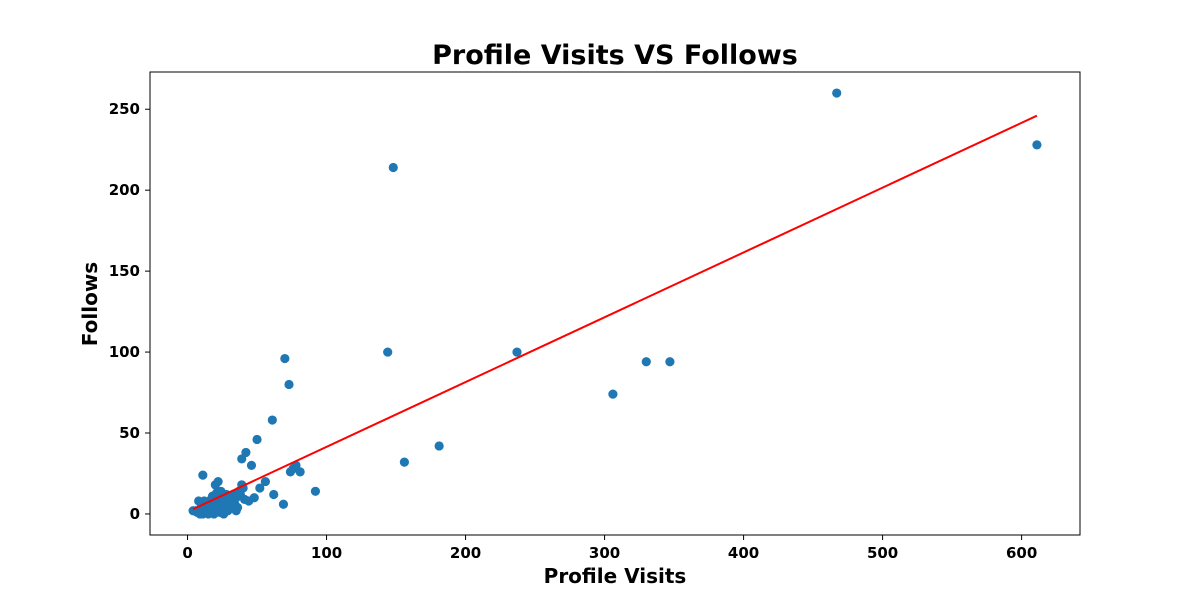  Describe the element at coordinates (615, 576) in the screenshot. I see `x-axis-label: Profile Visits` at that location.